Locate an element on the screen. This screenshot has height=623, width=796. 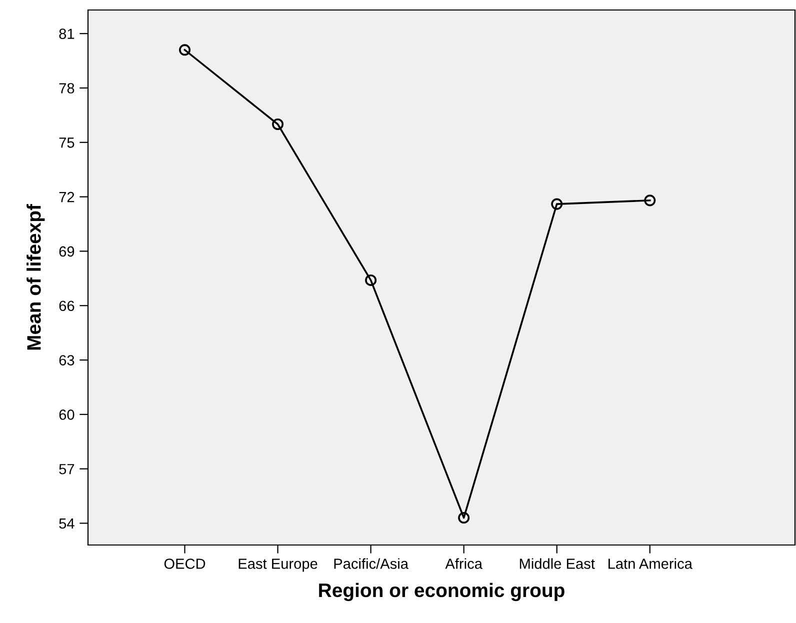
y-tick-label: 78 is located at coordinates (66, 88).